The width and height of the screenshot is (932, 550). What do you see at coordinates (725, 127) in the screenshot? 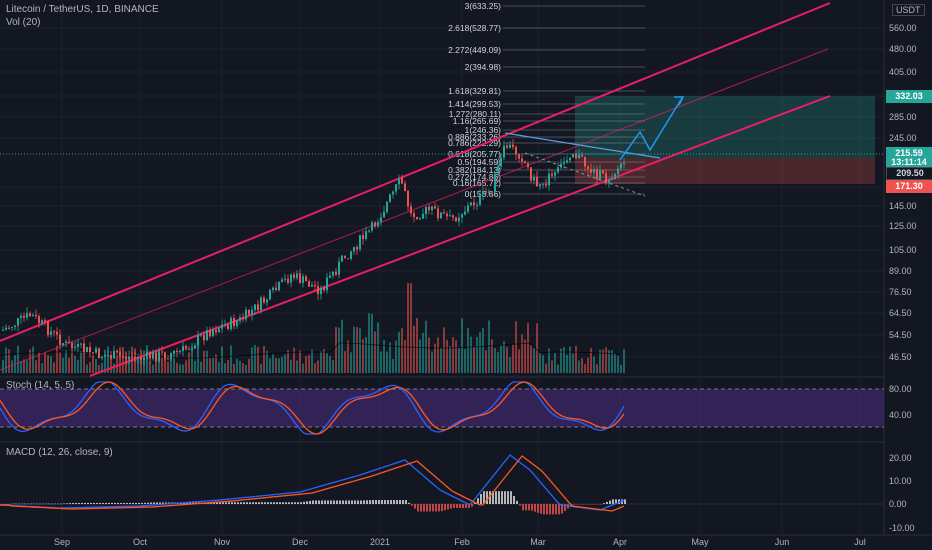
I see `long-position-target-zone` at bounding box center [725, 127].